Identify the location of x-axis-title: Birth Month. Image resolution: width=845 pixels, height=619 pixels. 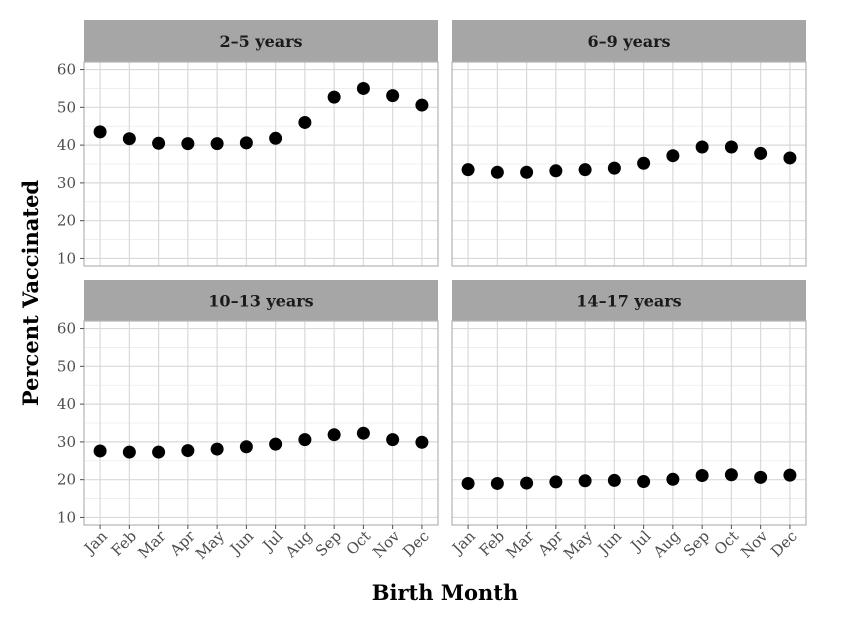
(445, 592).